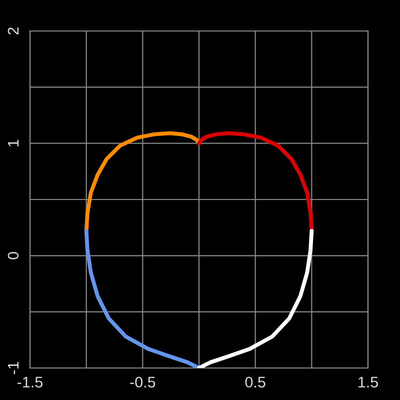 This screenshot has width=400, height=400. What do you see at coordinates (143, 382) in the screenshot?
I see `x-tick-label: -0.5` at bounding box center [143, 382].